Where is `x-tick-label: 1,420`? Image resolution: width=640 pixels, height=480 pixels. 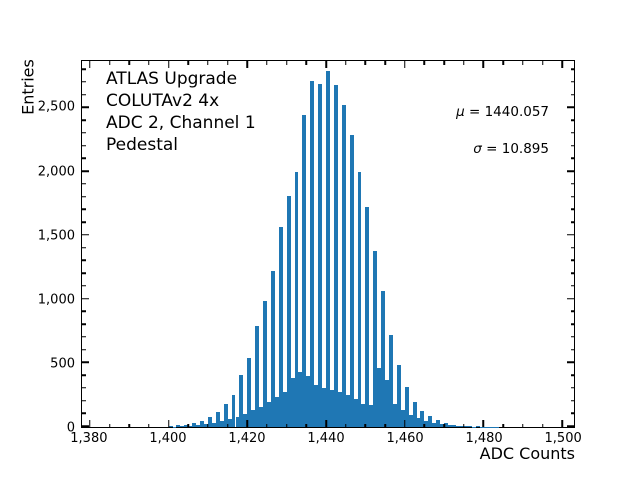
x-tick-label: 1,420 is located at coordinates (247, 438).